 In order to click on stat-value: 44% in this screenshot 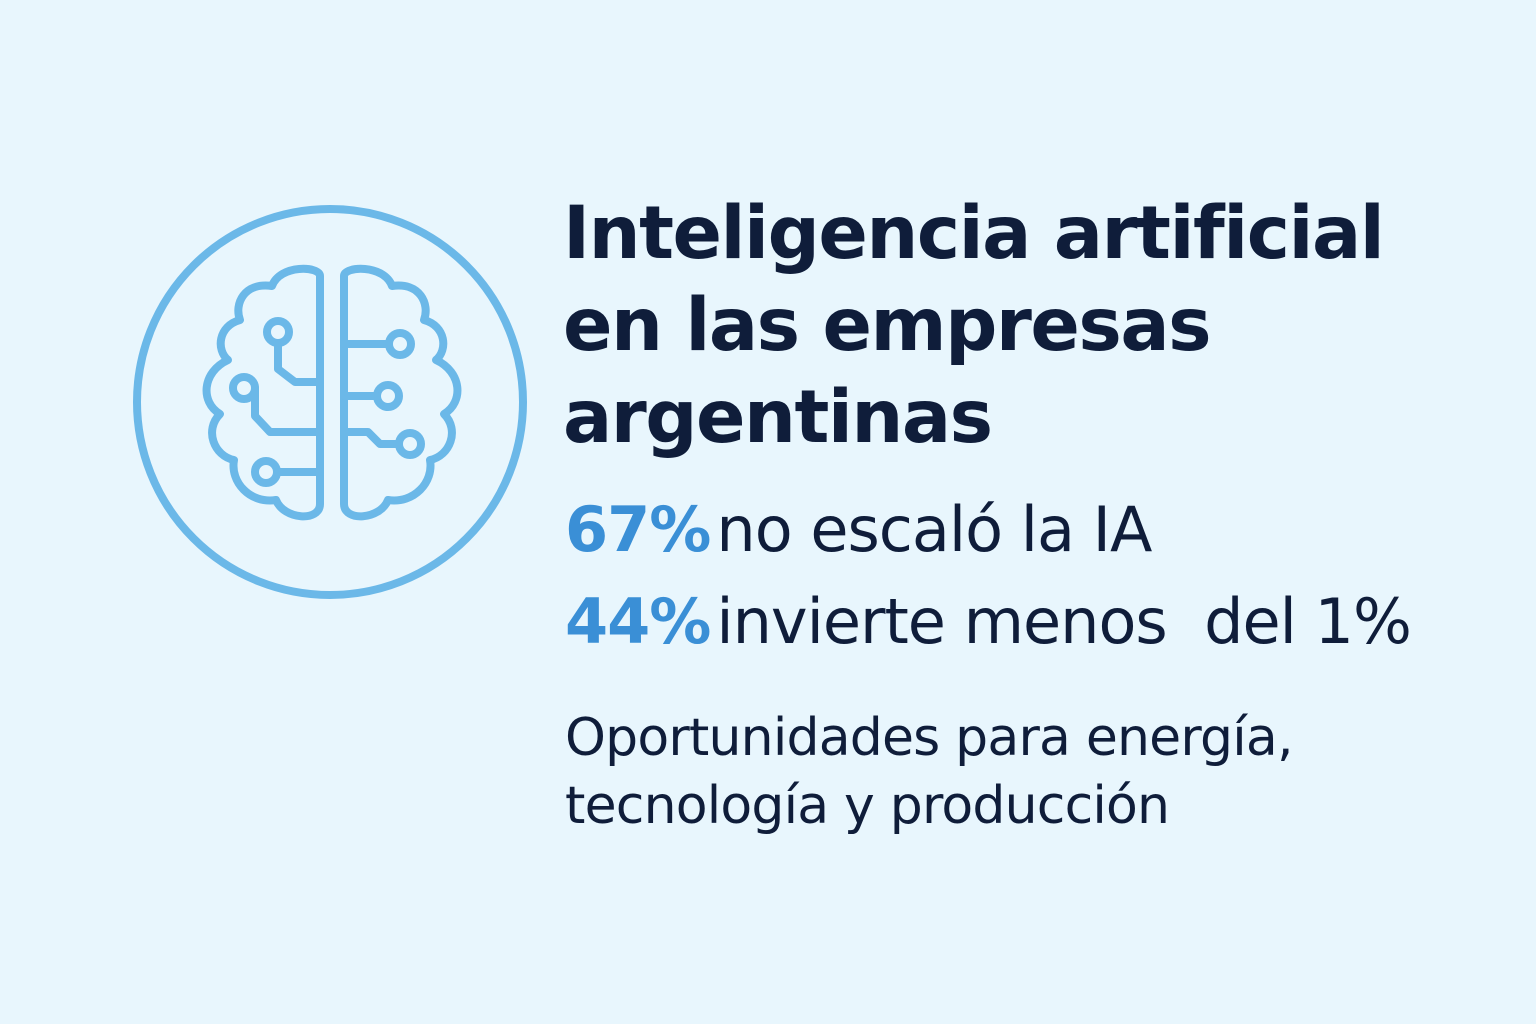, I will do `click(638, 621)`.